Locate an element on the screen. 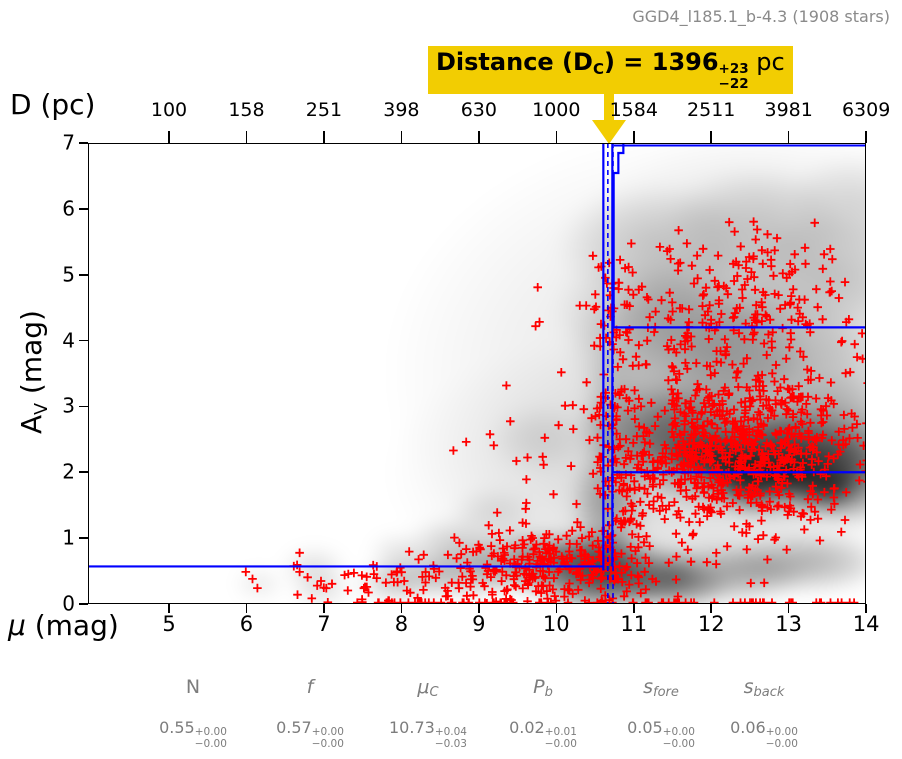 This screenshot has height=759, width=902. x-tick-label: 6 is located at coordinates (246, 624).